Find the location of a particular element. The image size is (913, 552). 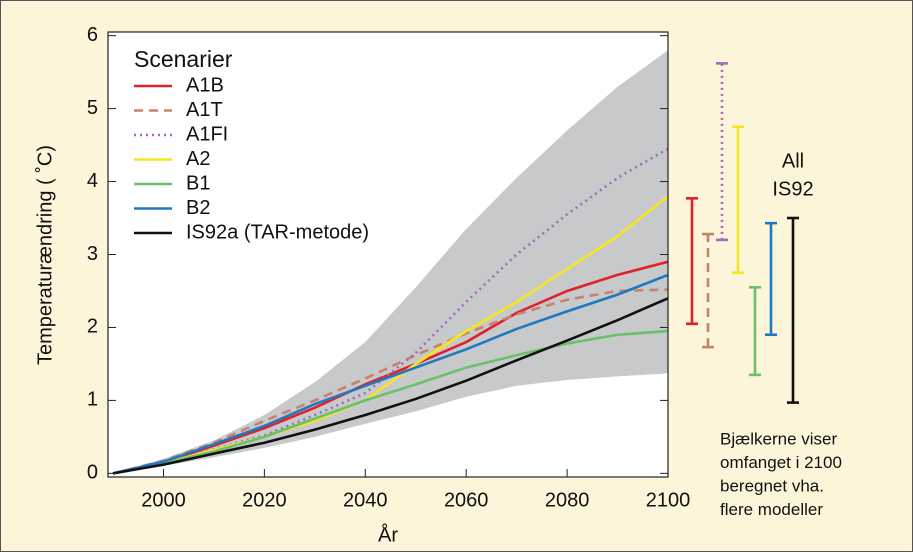

y-tick-label: 1 is located at coordinates (92, 400).